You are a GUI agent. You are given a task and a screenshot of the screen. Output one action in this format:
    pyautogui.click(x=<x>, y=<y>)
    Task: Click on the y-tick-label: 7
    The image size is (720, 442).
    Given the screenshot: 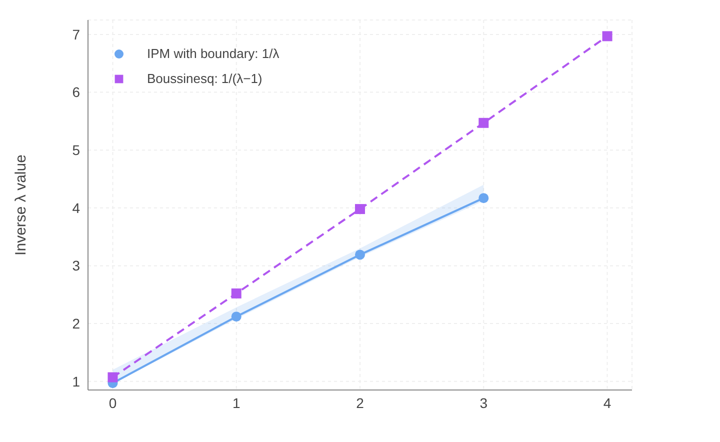 What is the action you would take?
    pyautogui.click(x=76, y=34)
    